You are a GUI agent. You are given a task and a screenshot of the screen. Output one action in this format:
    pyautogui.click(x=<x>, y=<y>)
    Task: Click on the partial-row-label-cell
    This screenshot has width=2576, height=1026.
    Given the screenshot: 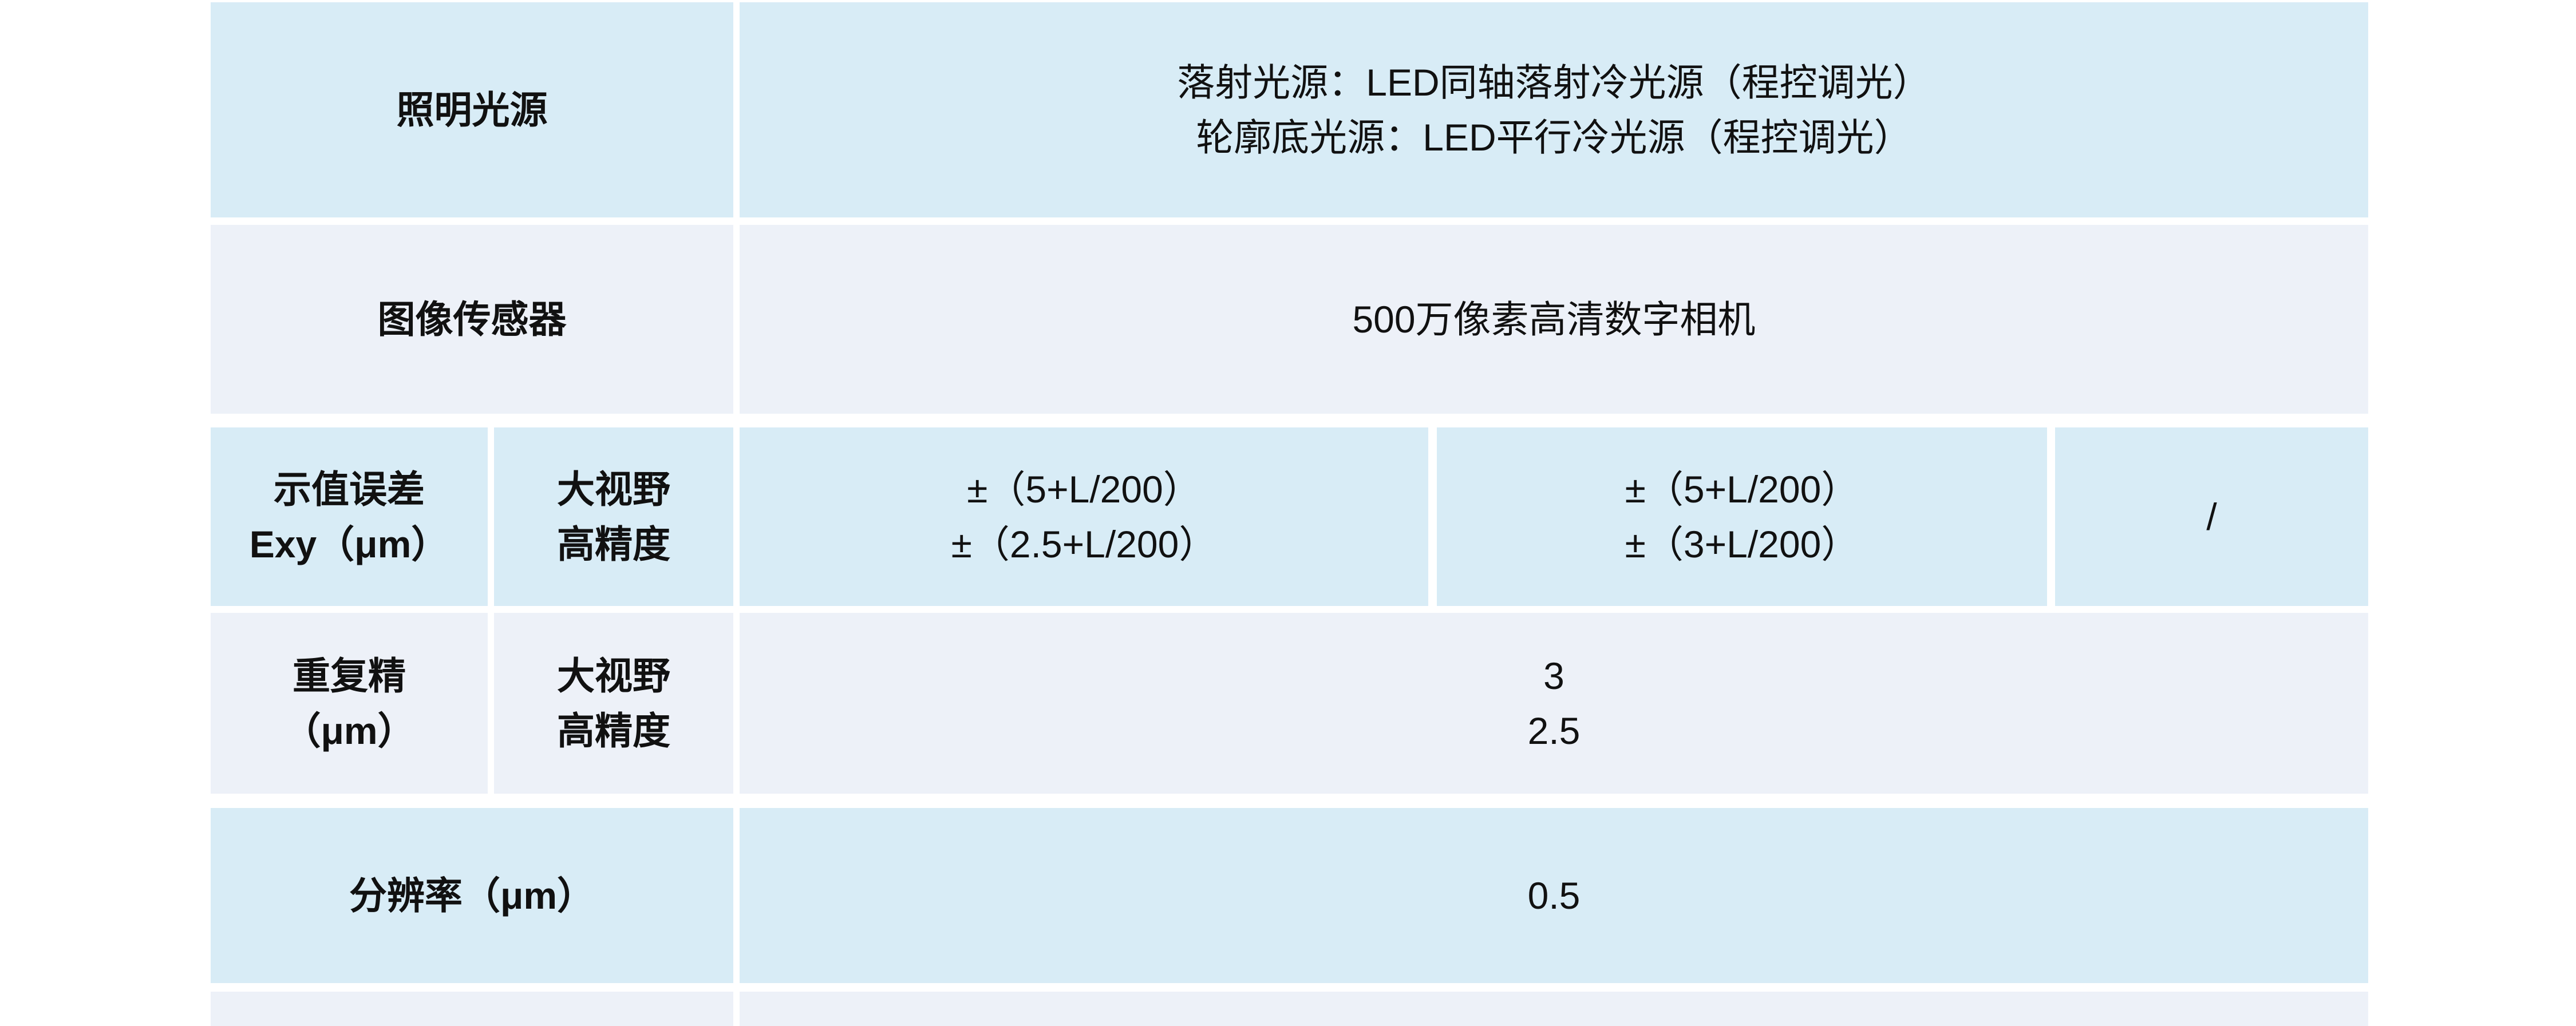 What is the action you would take?
    pyautogui.click(x=472, y=1009)
    